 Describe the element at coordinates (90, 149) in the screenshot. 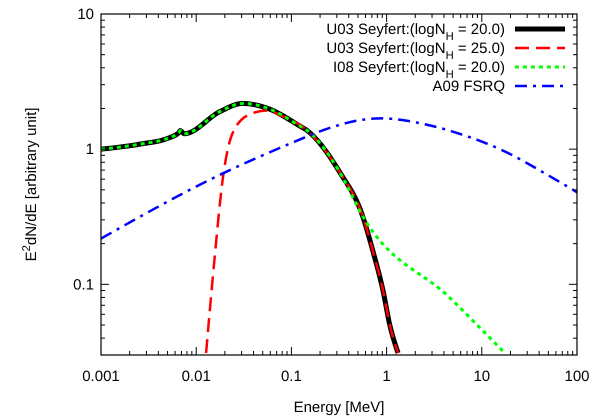

I see `y-tick-label: 1` at that location.